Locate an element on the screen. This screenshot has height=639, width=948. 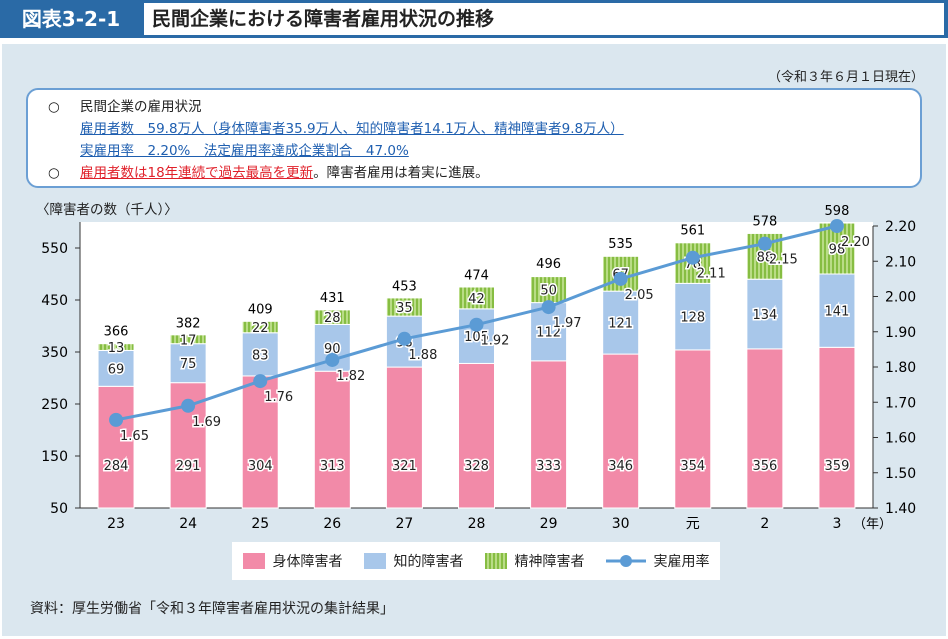
bar-total-label: 431 is located at coordinates (332, 298).